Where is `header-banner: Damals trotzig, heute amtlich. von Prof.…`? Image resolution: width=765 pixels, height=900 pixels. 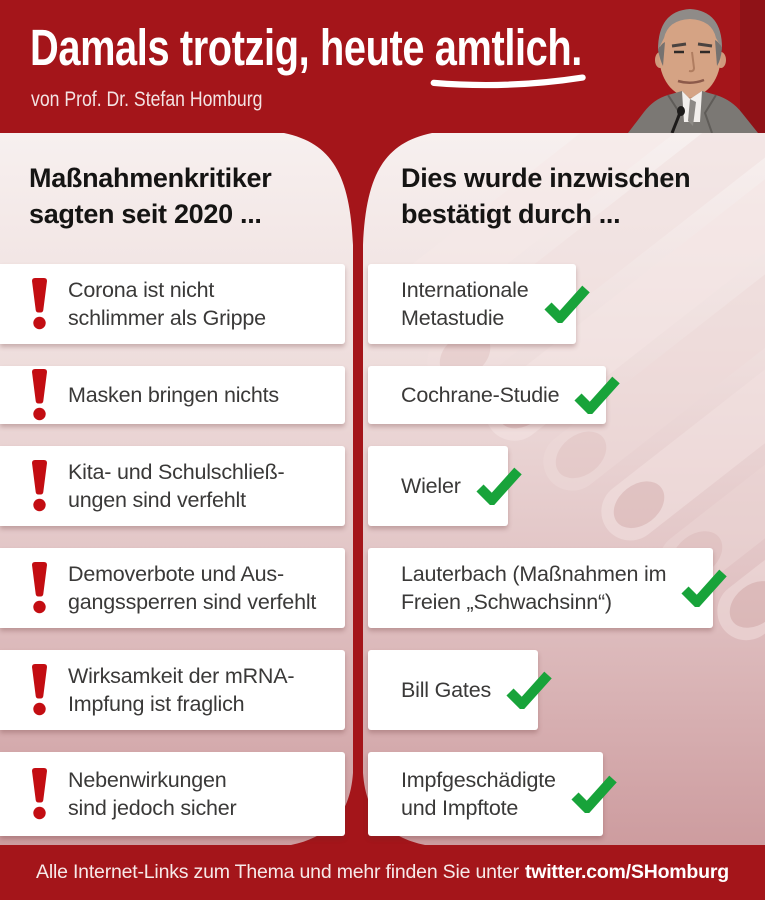 header-banner: Damals trotzig, heute amtlich. von Prof.… is located at coordinates (382, 66).